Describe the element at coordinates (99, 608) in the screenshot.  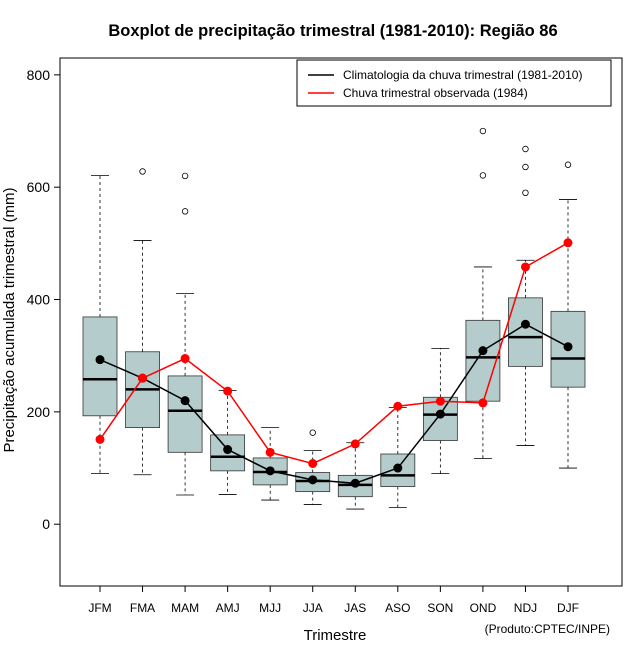
I see `x-tick-label: JFM` at that location.